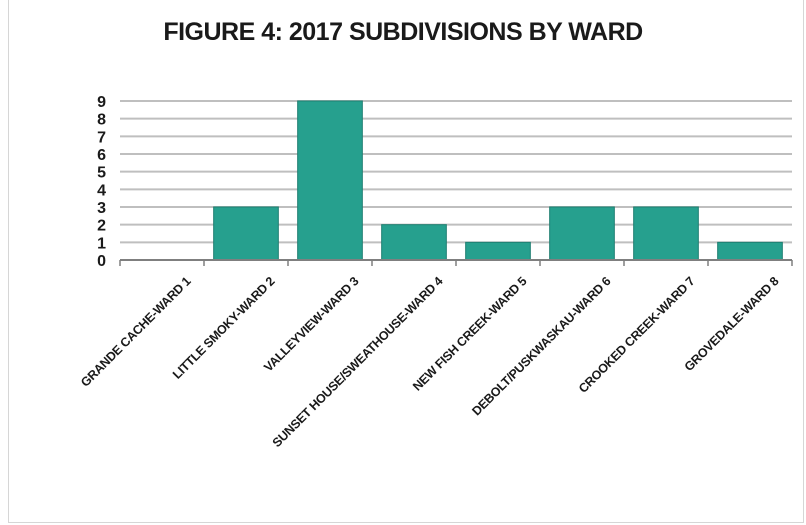 This screenshot has height=525, width=806. Describe the element at coordinates (101, 226) in the screenshot. I see `y-tick-label: 2` at that location.